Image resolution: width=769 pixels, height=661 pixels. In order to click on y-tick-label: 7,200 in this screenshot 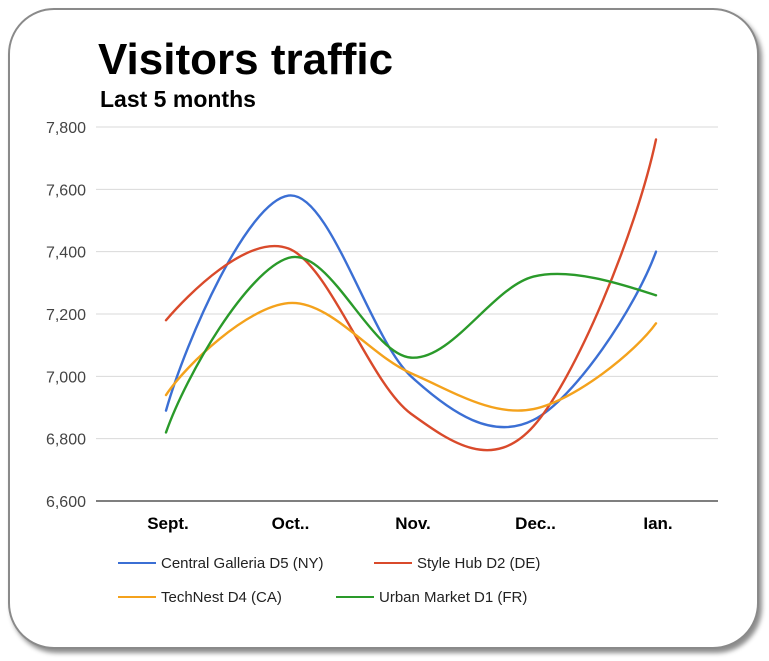, I will do `click(66, 315)`.